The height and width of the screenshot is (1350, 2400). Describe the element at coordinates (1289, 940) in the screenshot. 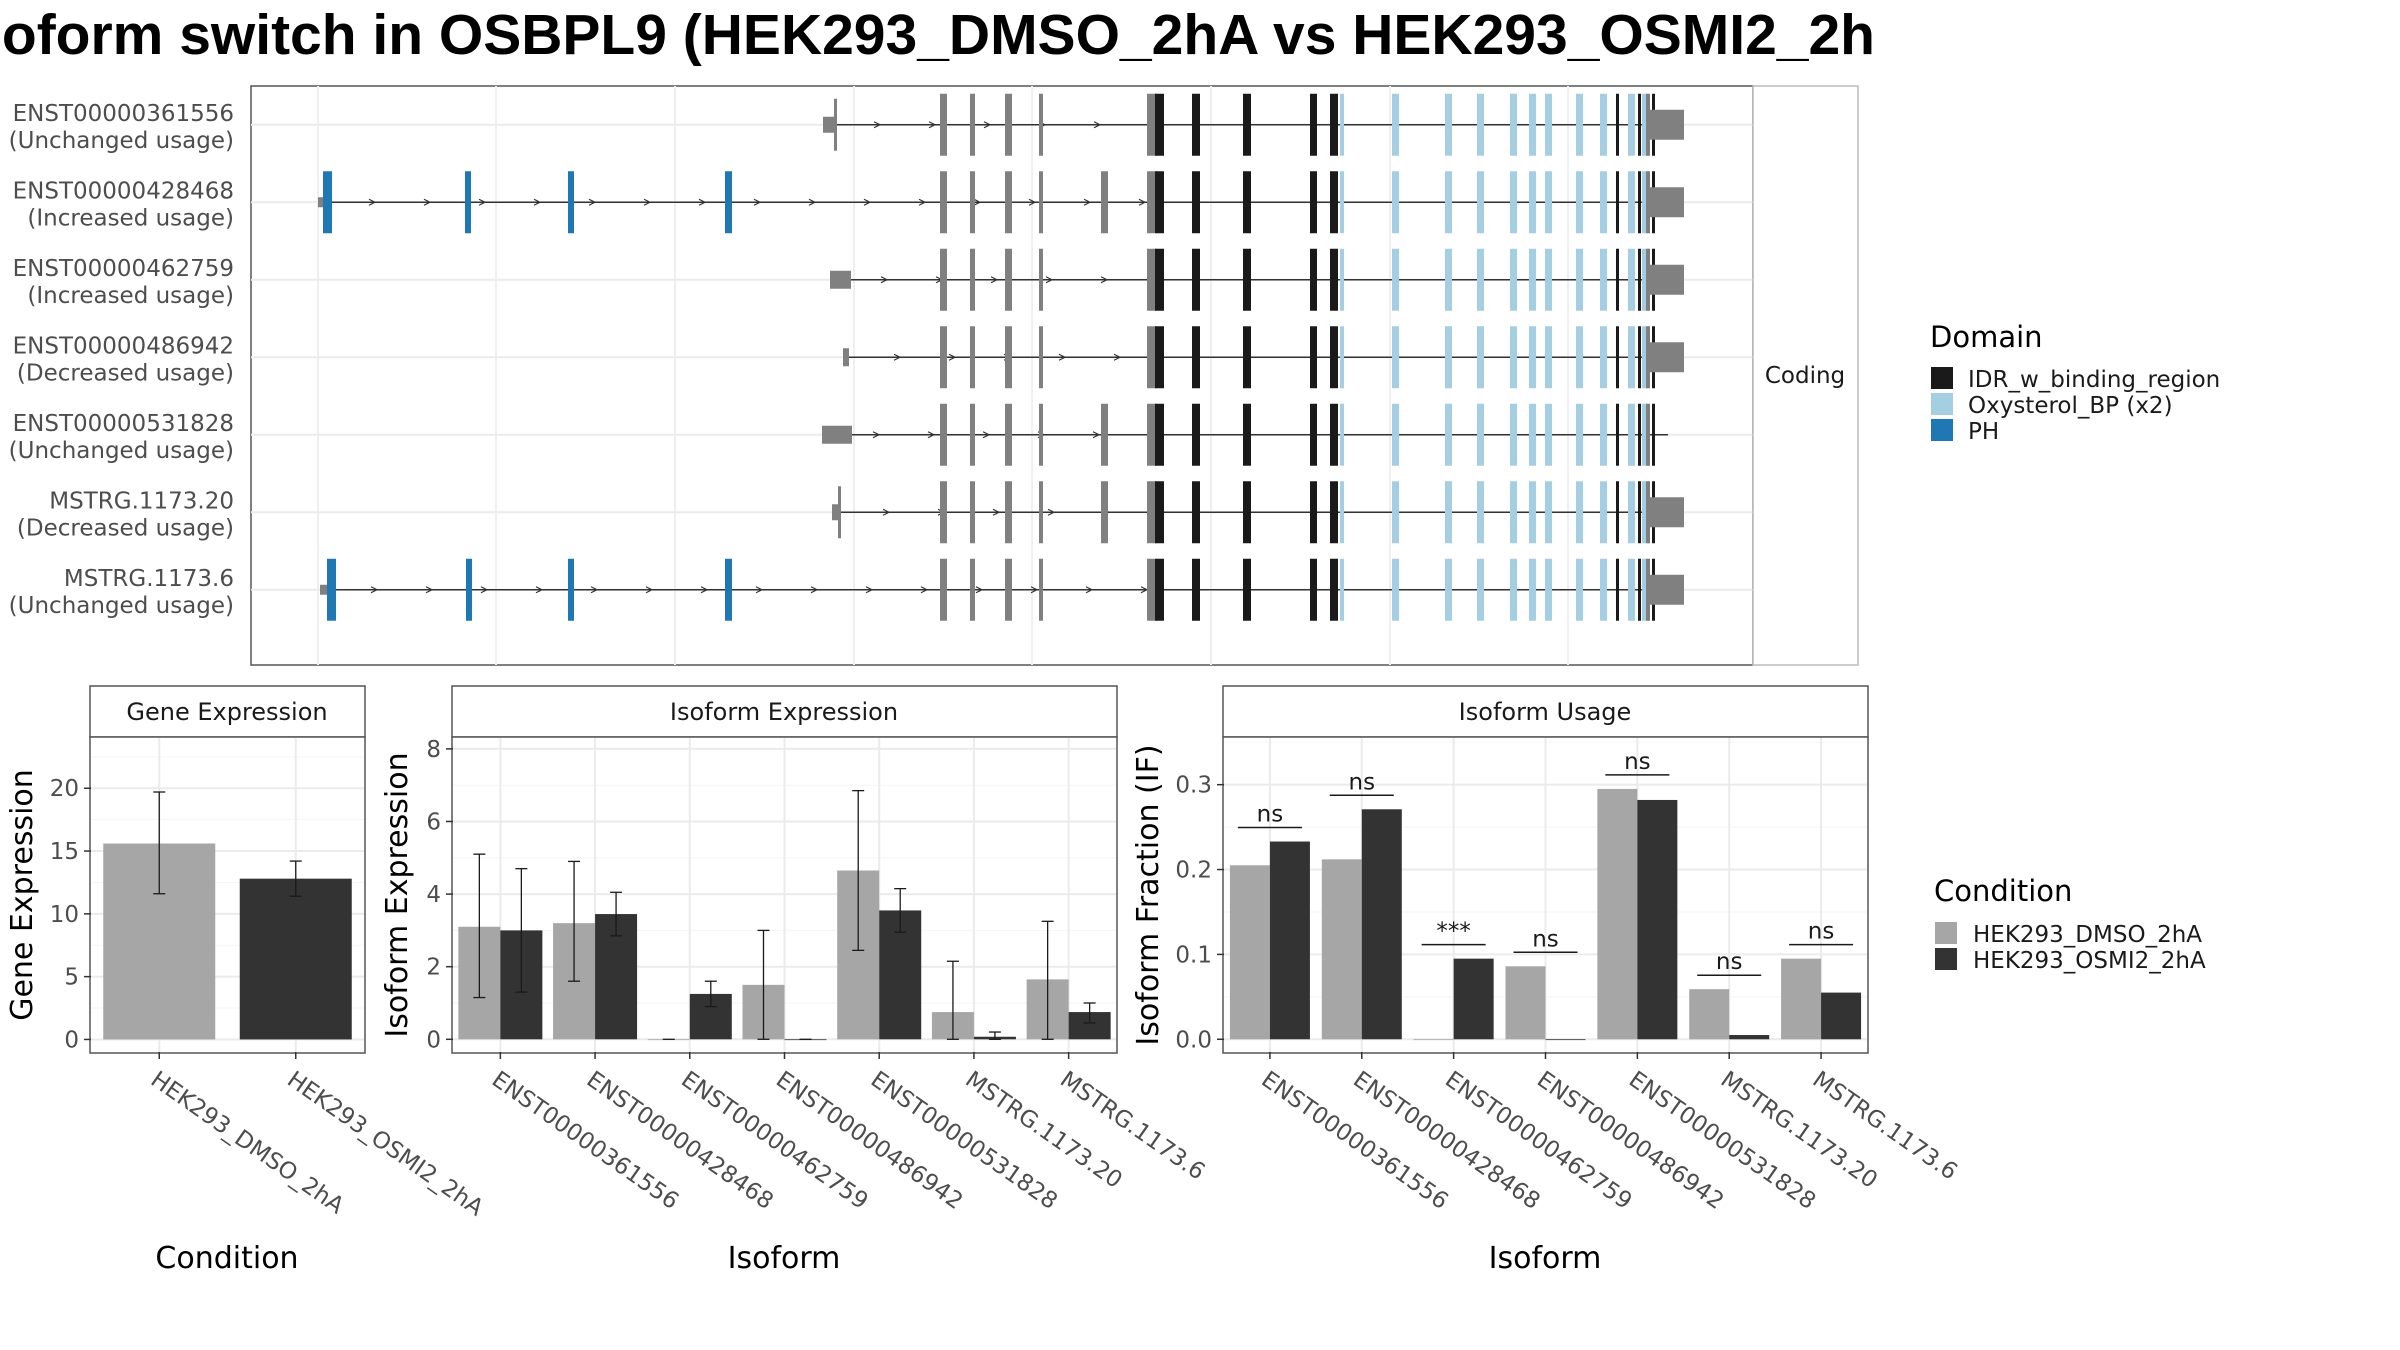

I see `bar-HEK293_OSMI2_2hA-ENST00000361556` at that location.